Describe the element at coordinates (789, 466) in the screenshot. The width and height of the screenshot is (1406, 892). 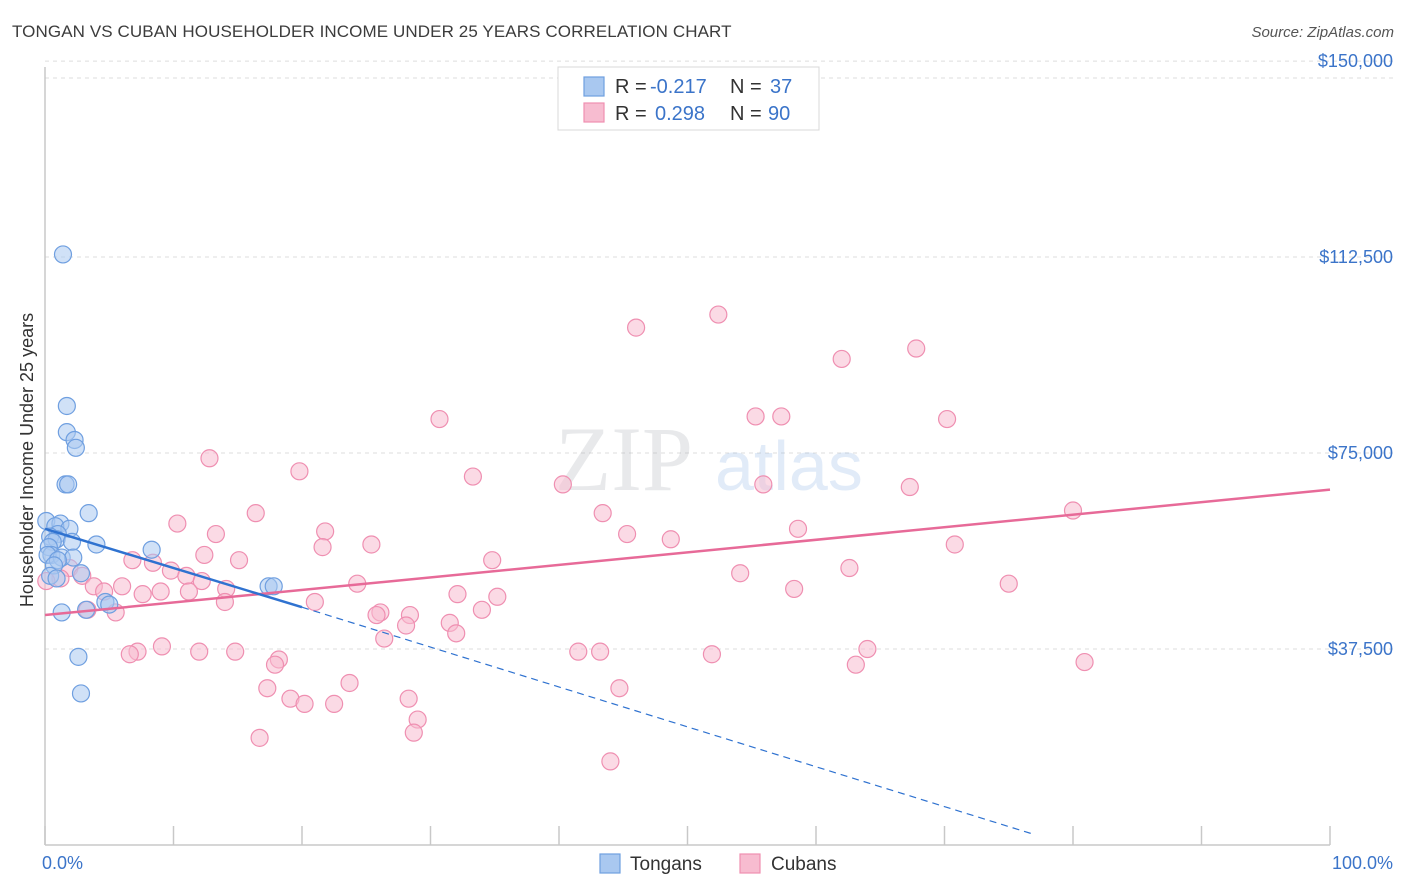
I see `watermark-atlas: atlas` at that location.